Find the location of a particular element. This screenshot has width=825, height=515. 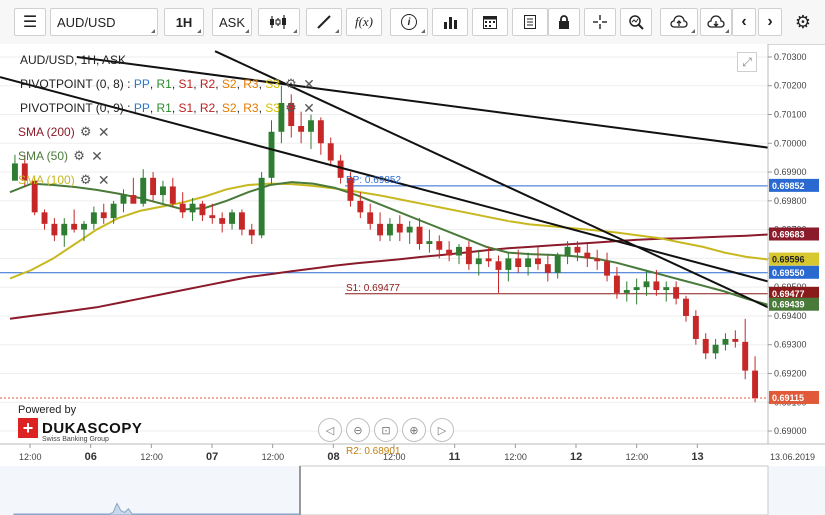

lock-button is located at coordinates (564, 22).